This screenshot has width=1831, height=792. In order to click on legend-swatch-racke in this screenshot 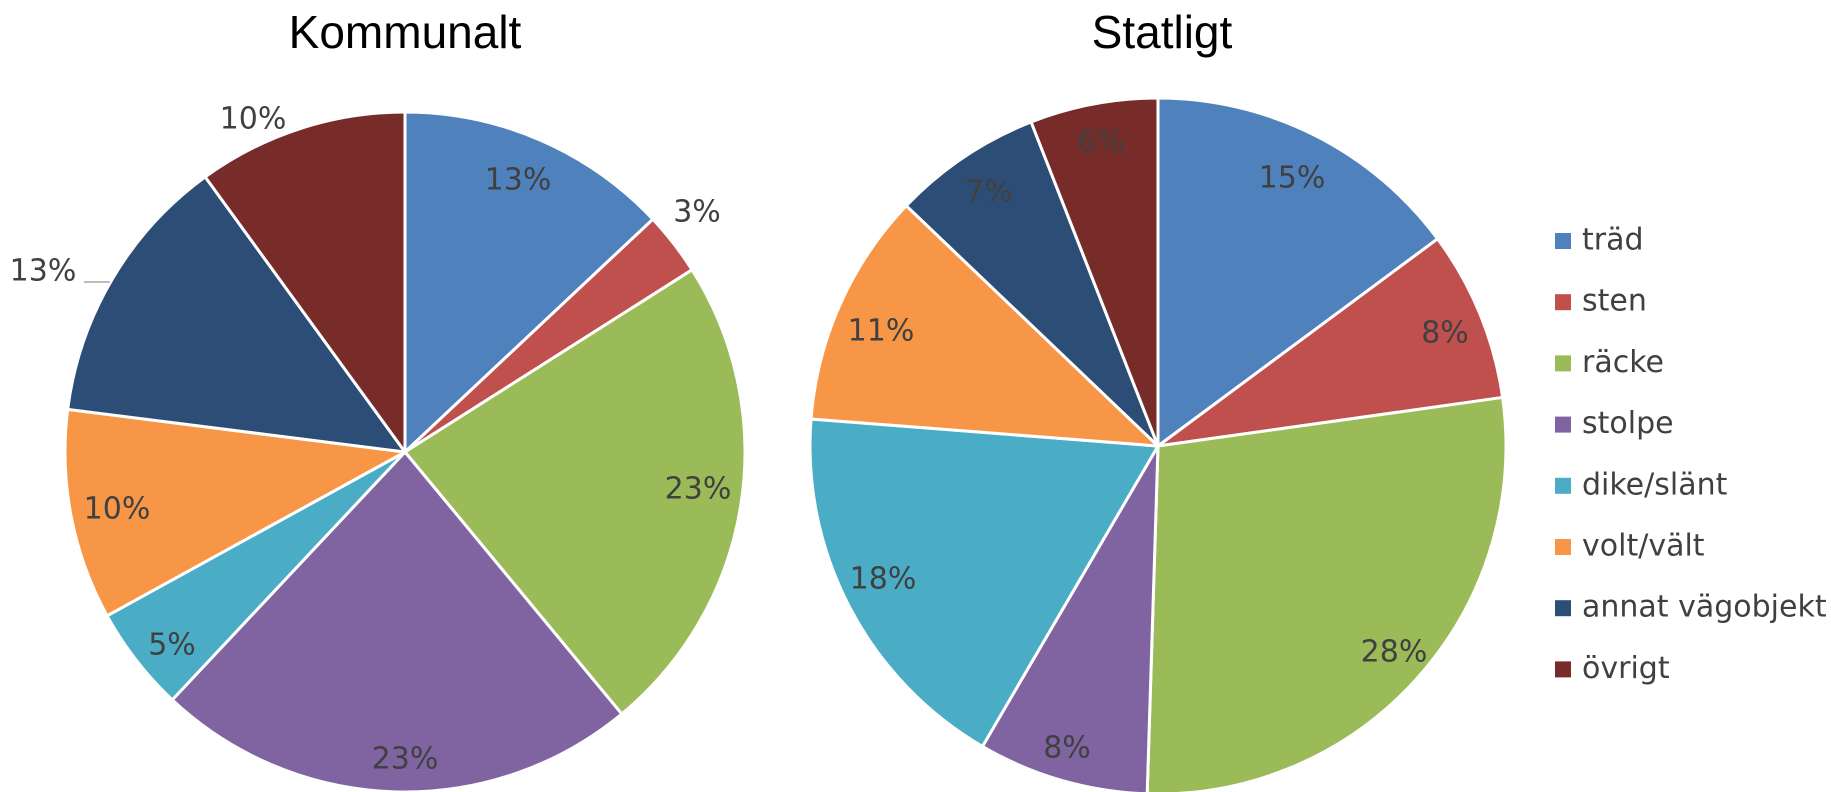, I will do `click(1563, 363)`.